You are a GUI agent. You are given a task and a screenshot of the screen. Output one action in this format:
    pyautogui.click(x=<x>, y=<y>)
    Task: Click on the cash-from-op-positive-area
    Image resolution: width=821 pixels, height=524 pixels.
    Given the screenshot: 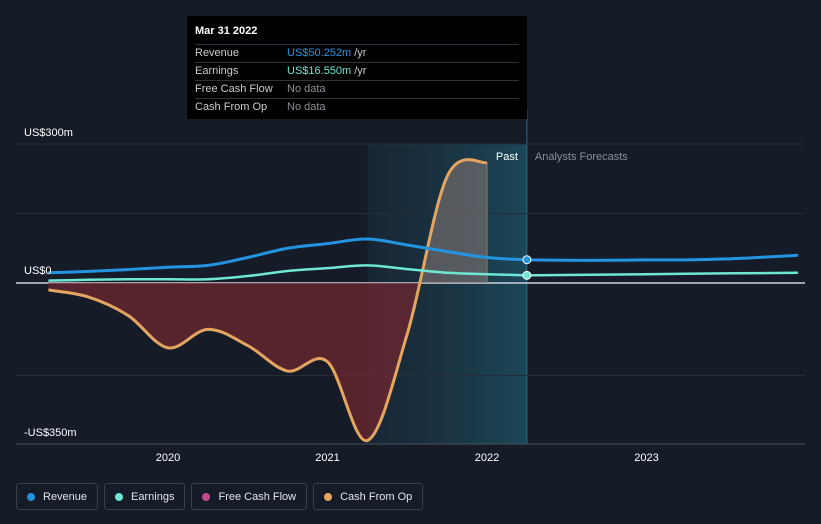 What is the action you would take?
    pyautogui.click(x=267, y=221)
    